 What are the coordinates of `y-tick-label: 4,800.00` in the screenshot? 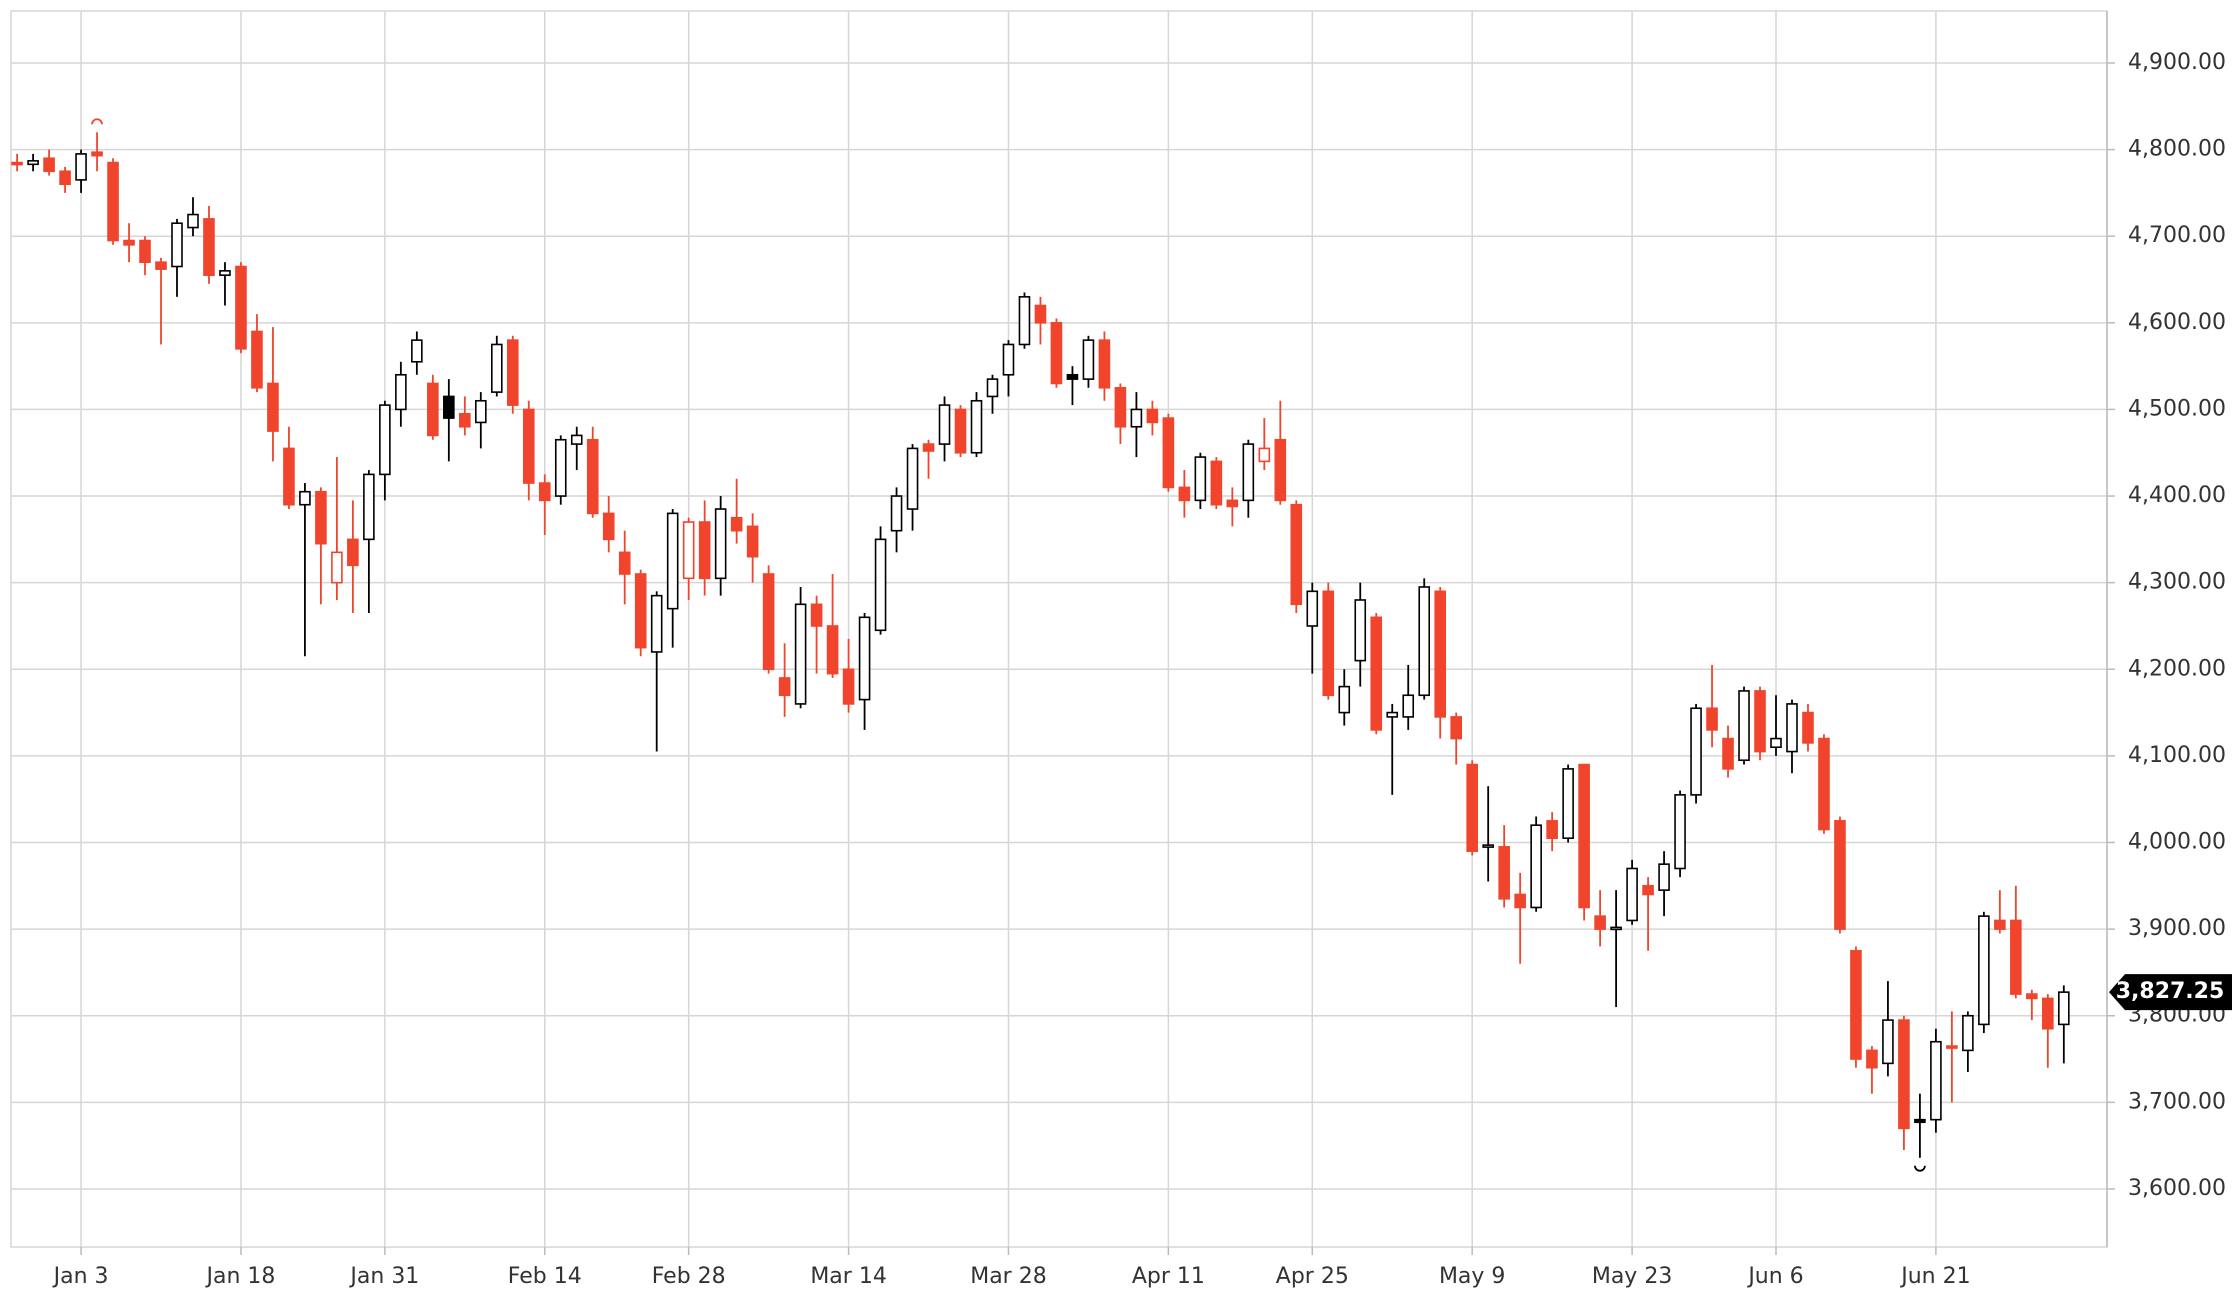 It's located at (2177, 149).